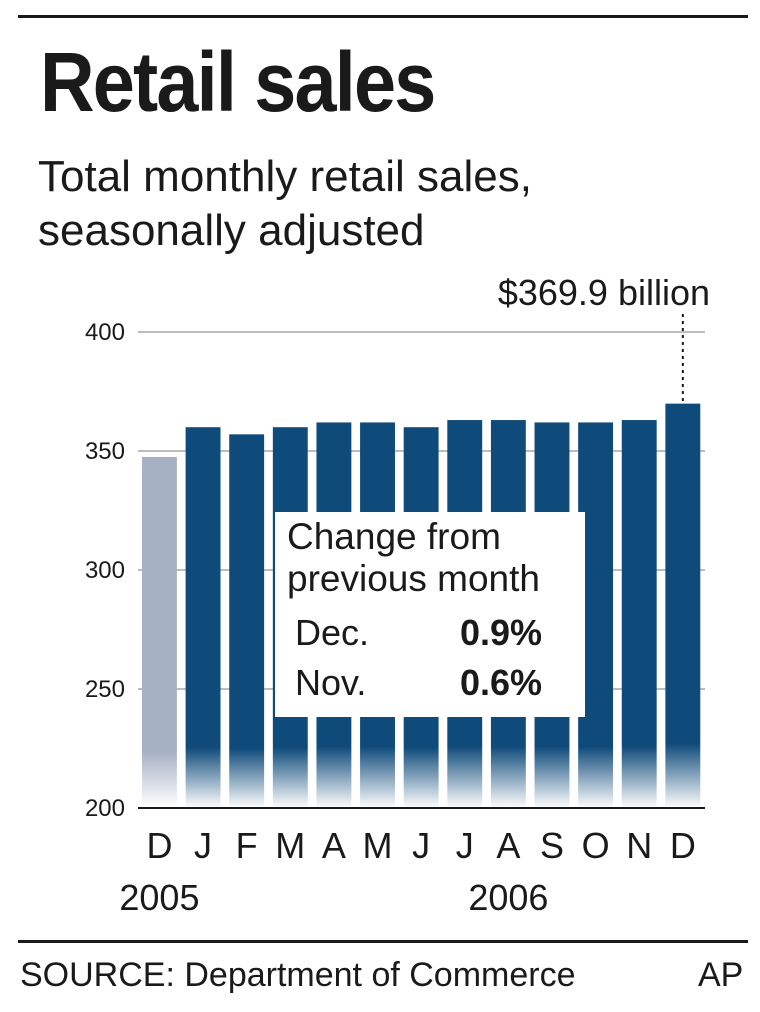  What do you see at coordinates (508, 897) in the screenshot?
I see `year-label: 2006` at bounding box center [508, 897].